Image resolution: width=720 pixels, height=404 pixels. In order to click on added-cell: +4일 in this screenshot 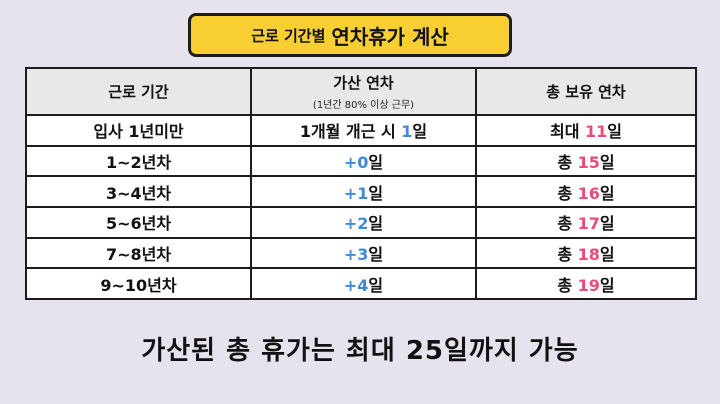, I will do `click(363, 283)`.